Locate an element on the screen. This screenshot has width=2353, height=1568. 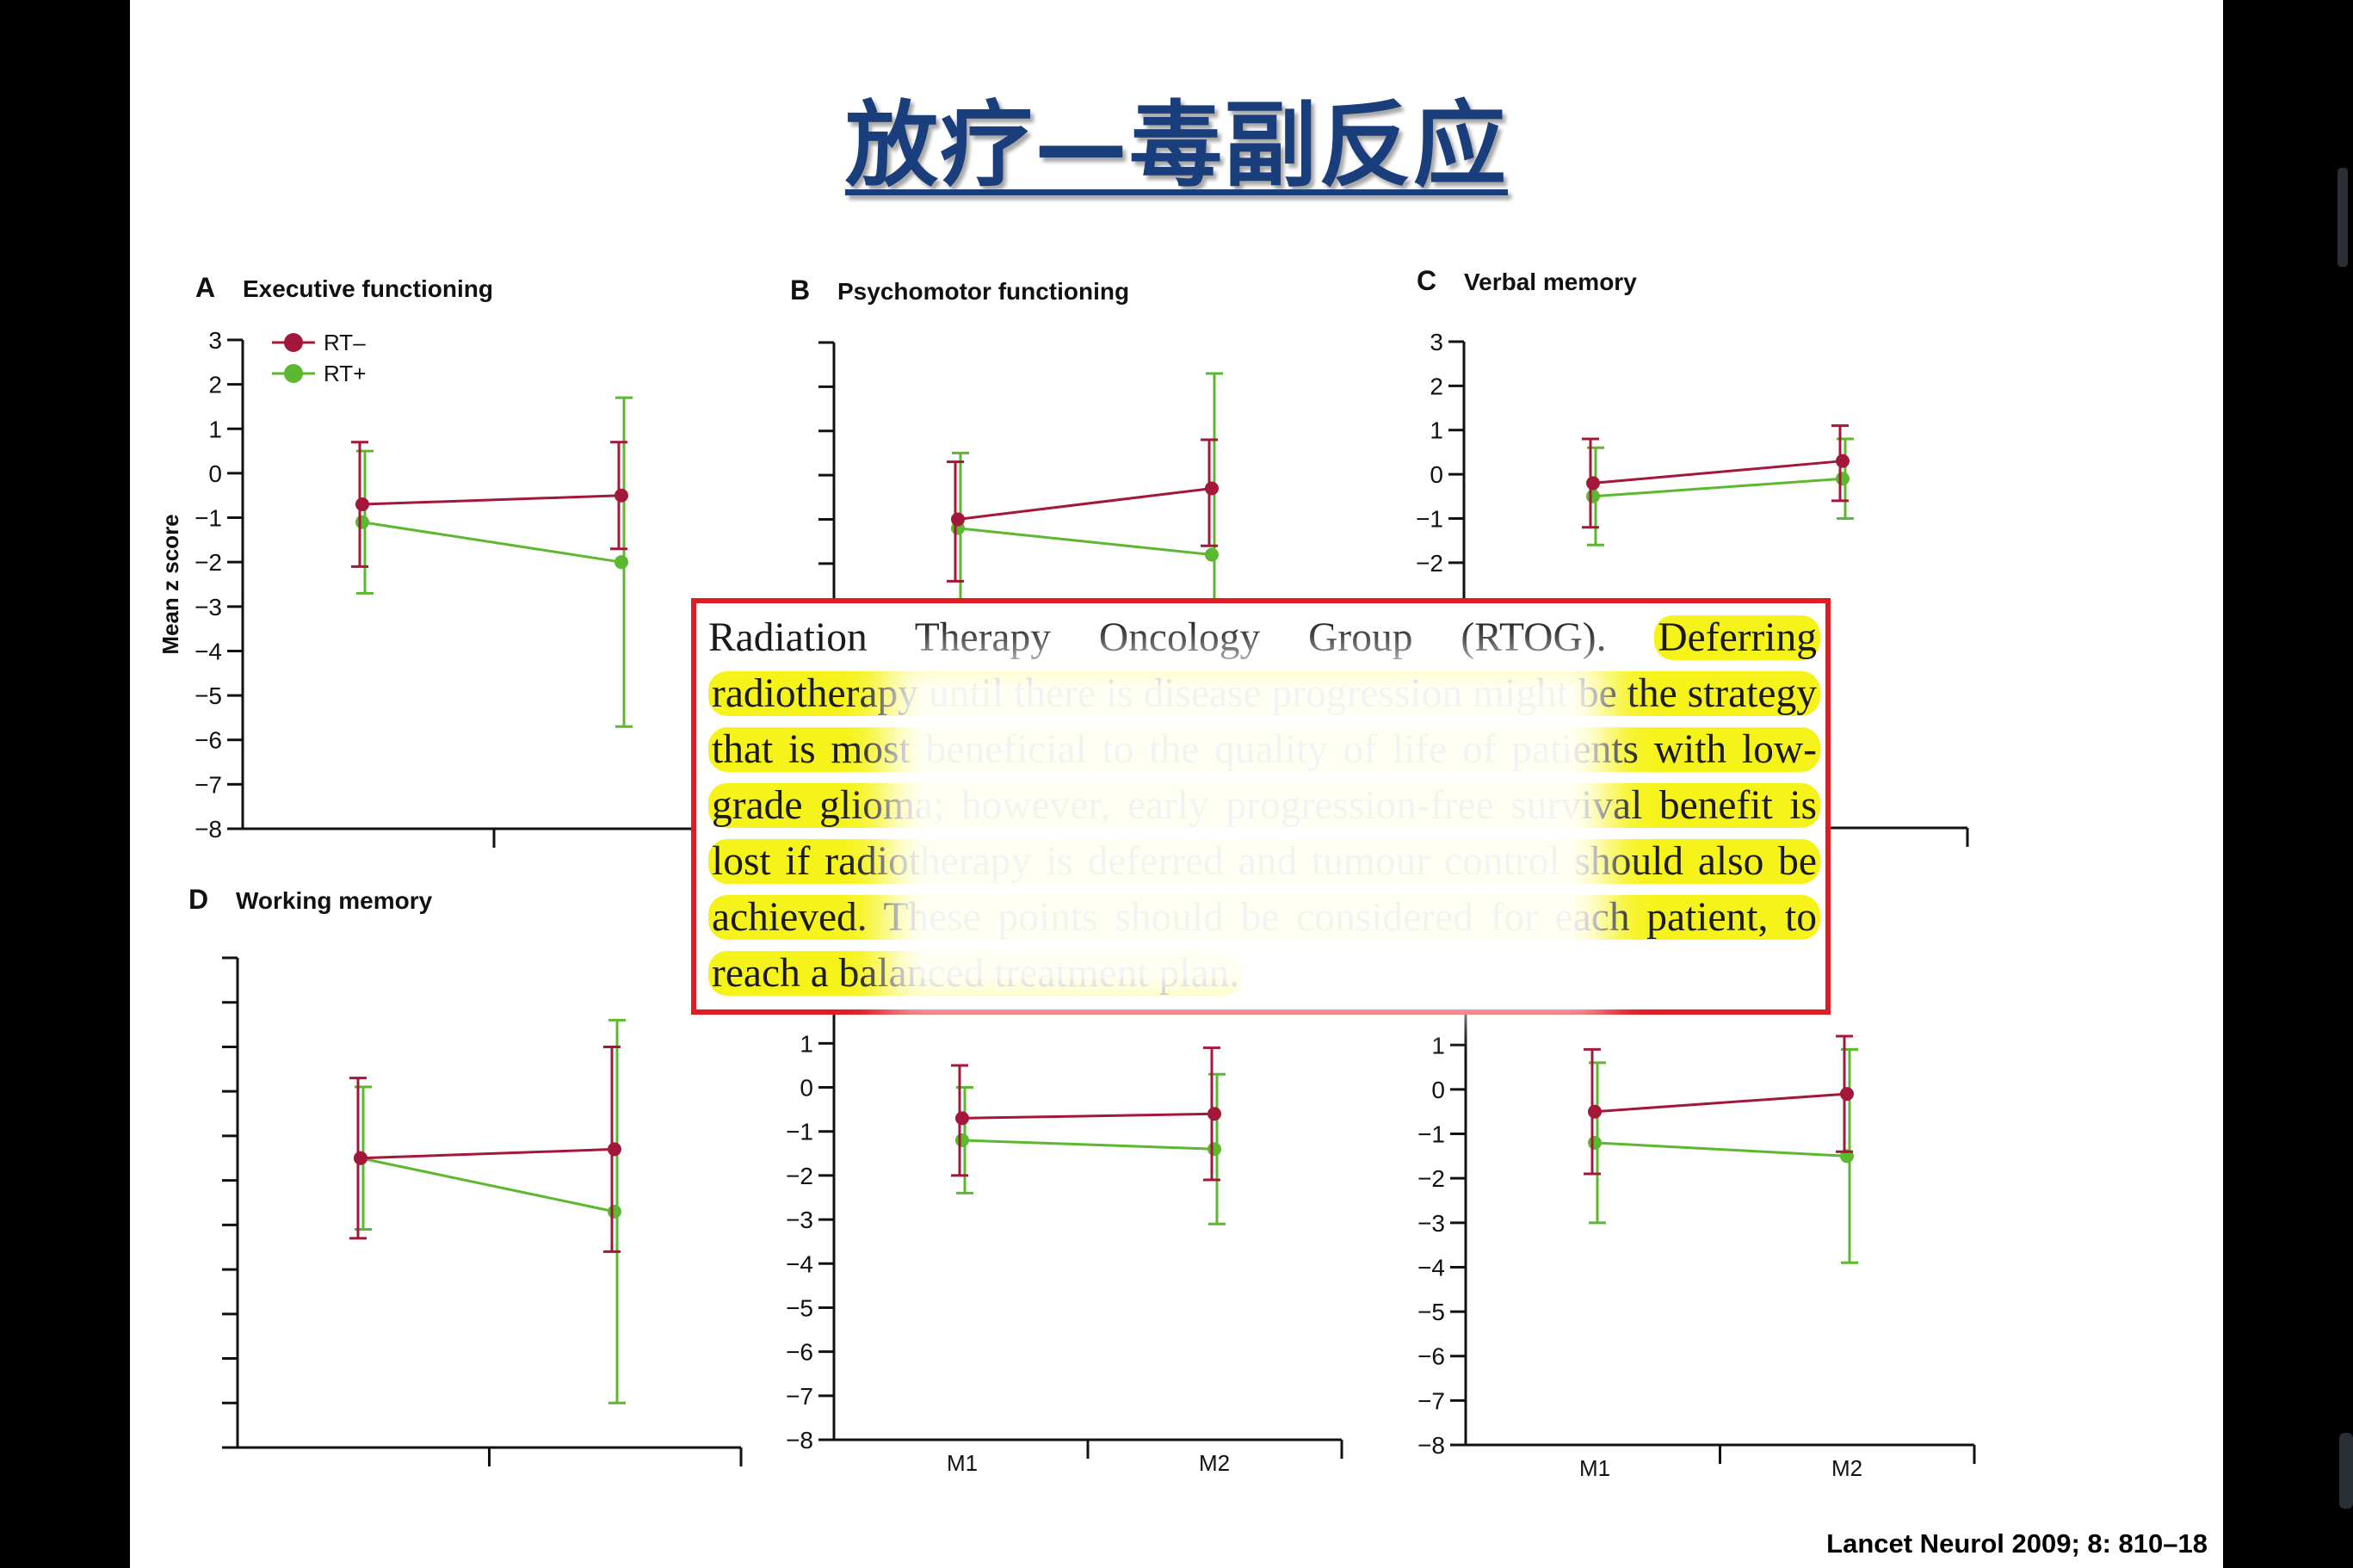
blurred-zoom-region is located at coordinates (1247, 832).